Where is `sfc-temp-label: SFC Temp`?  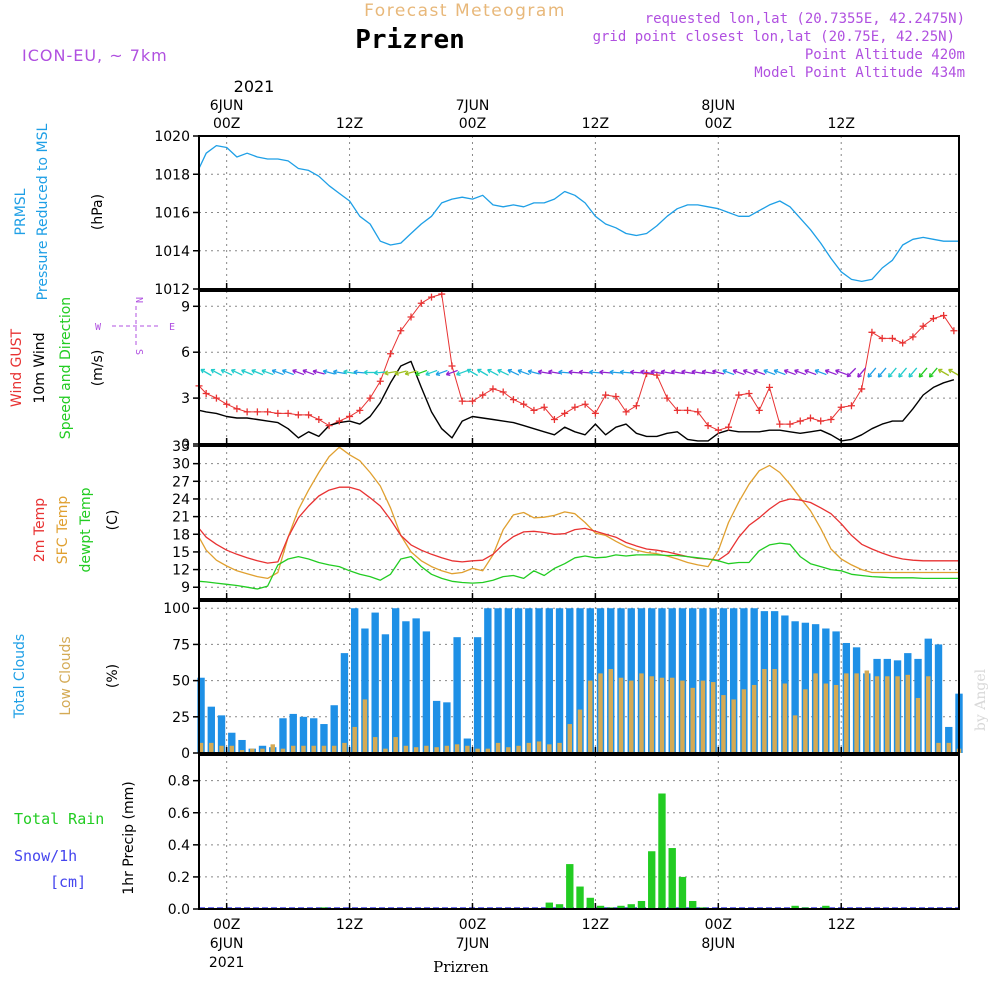 sfc-temp-label: SFC Temp is located at coordinates (63, 530).